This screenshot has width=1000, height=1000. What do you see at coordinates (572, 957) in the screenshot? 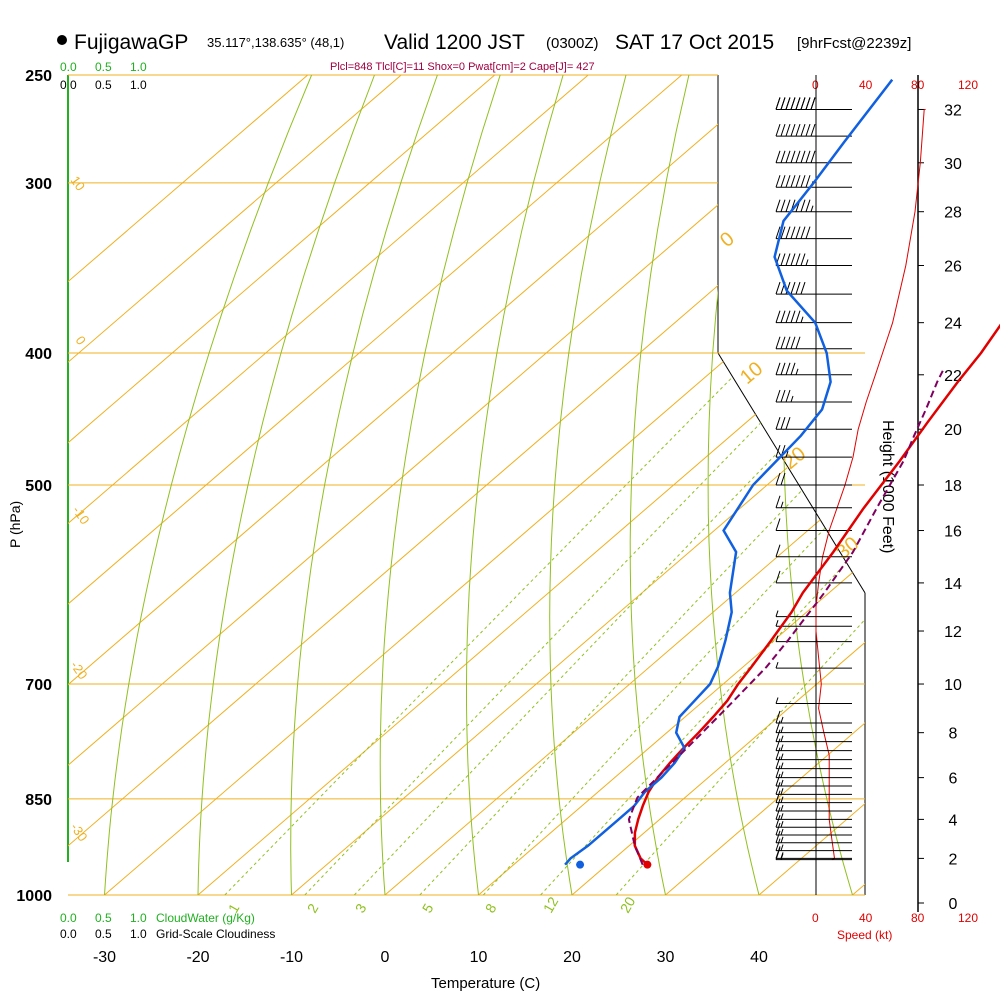
I see `temperature-tick-20: 20` at bounding box center [572, 957].